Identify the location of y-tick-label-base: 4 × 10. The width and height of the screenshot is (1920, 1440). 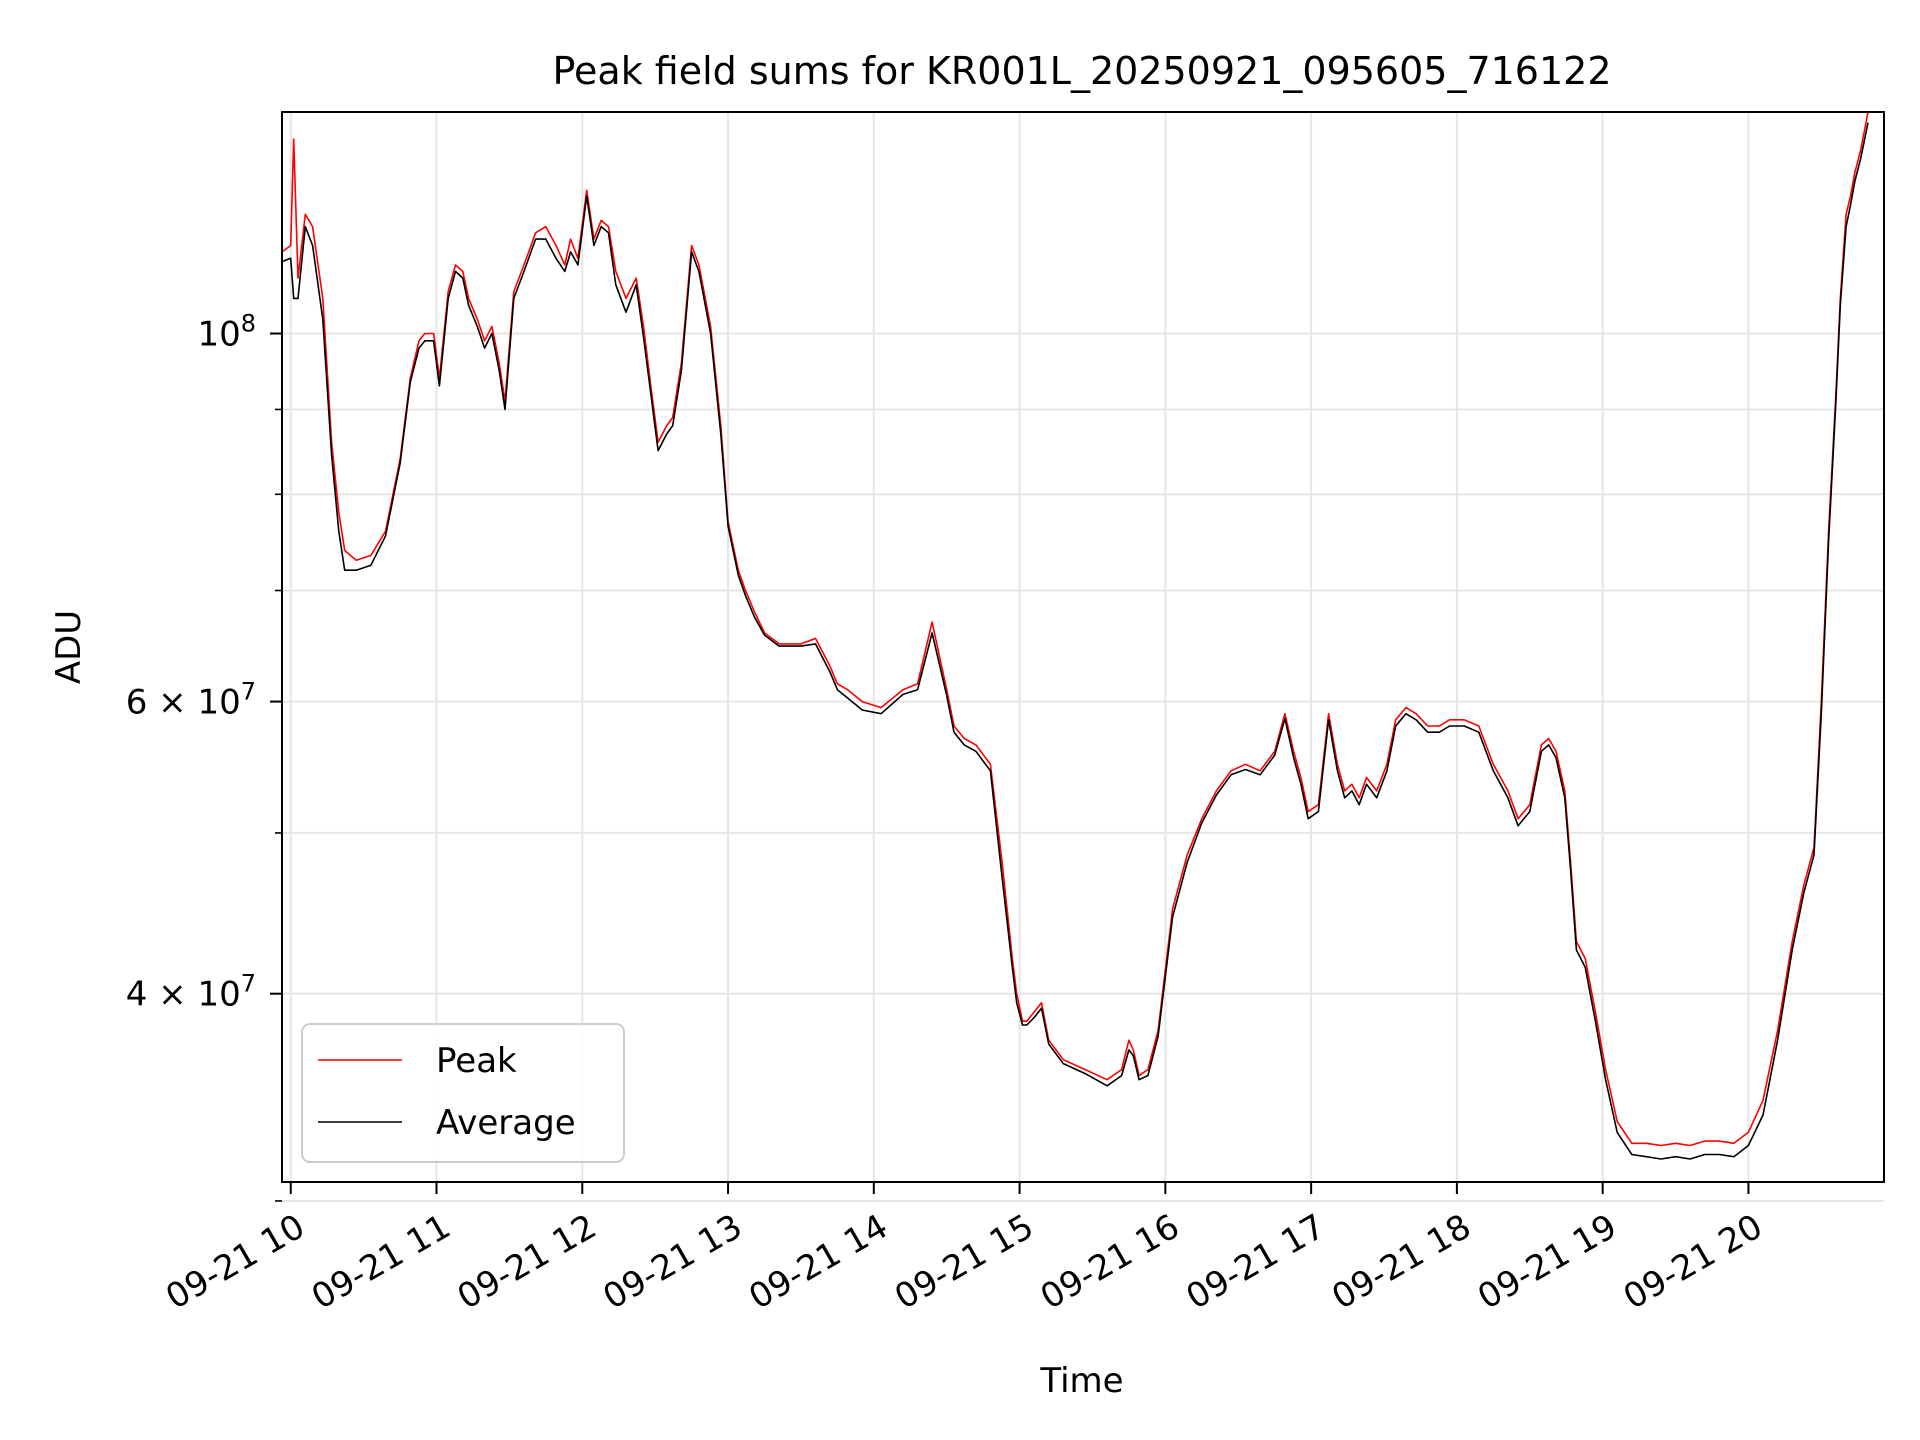
(183, 995).